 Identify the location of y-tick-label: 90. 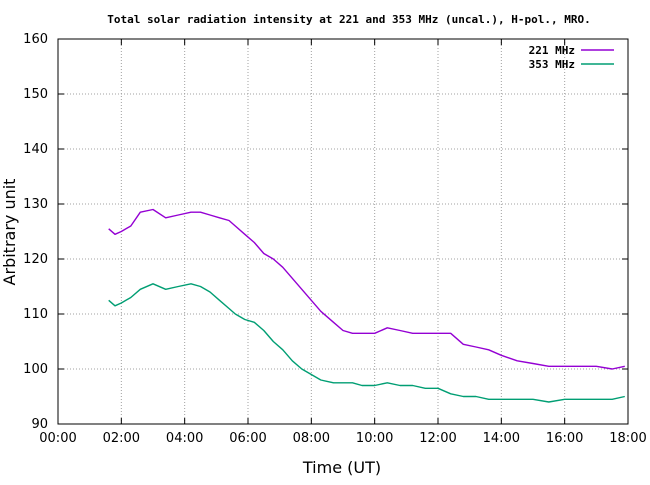
(39, 424).